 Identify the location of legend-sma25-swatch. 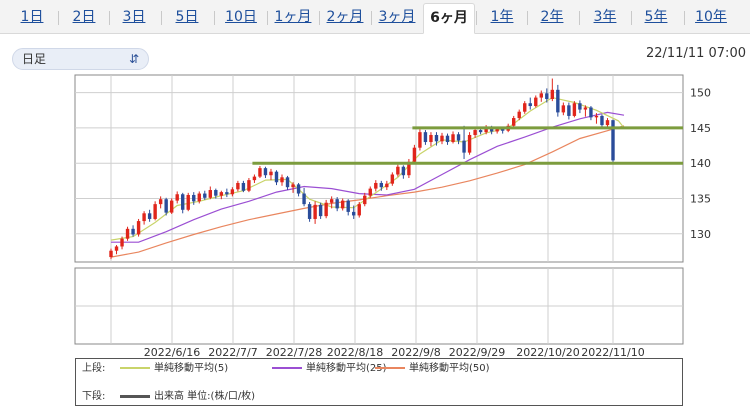
(287, 368).